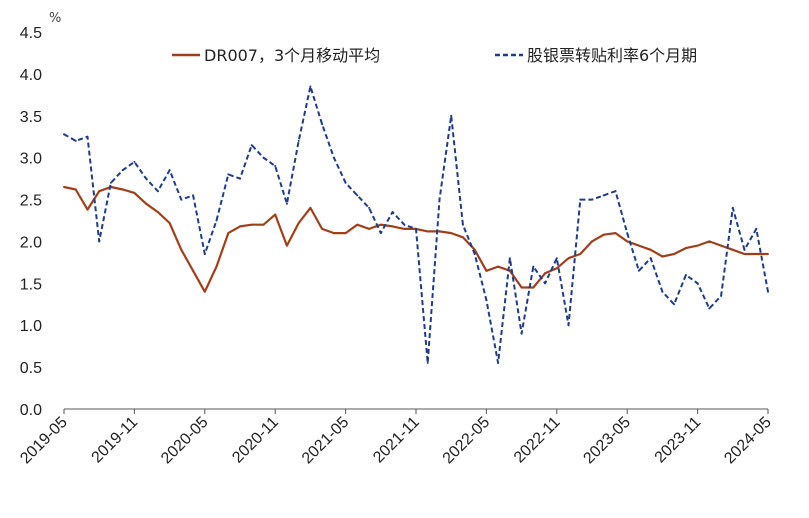  What do you see at coordinates (255, 440) in the screenshot?
I see `x-tick-label: 2020-11` at bounding box center [255, 440].